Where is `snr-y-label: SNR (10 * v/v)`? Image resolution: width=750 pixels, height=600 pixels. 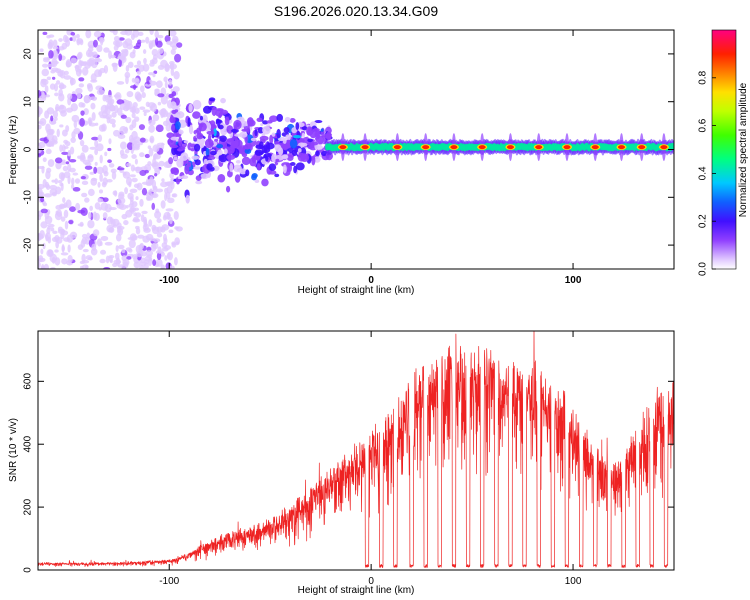
snr-y-label: SNR (10 * v/v) is located at coordinates (13, 450).